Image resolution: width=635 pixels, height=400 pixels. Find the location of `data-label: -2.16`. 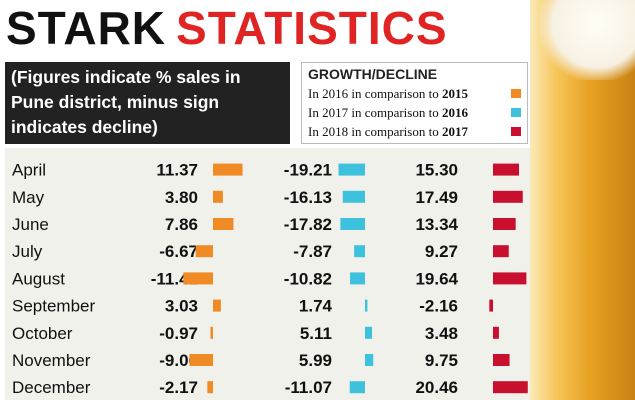

data-label: -2.16 is located at coordinates (438, 306).